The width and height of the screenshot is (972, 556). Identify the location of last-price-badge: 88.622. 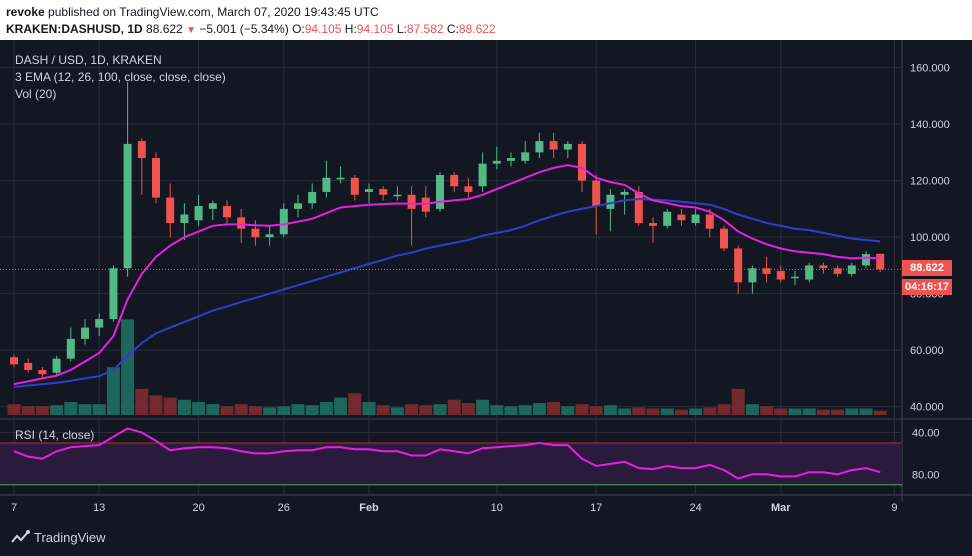
(927, 268).